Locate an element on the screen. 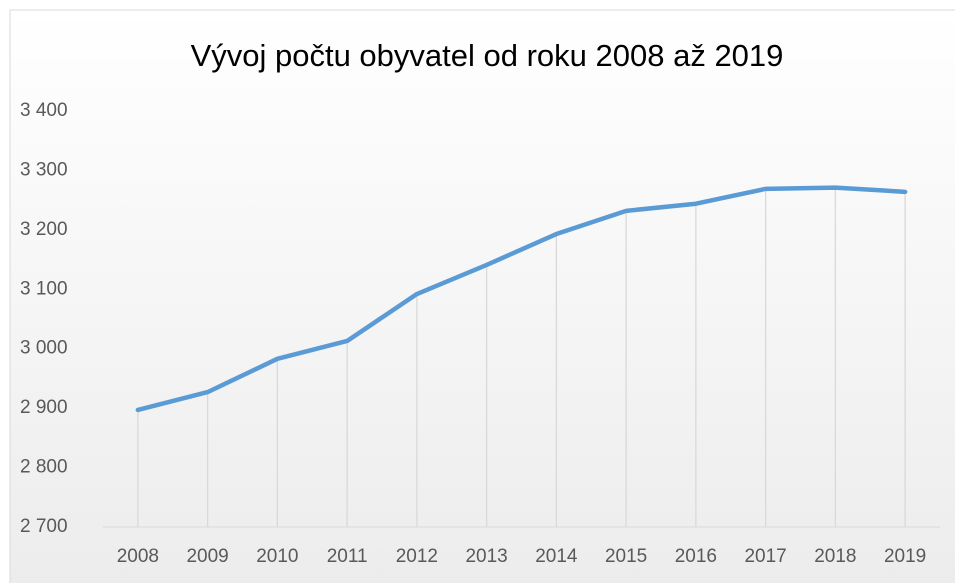 This screenshot has width=955, height=583. x-tick-label: 2018 is located at coordinates (835, 556).